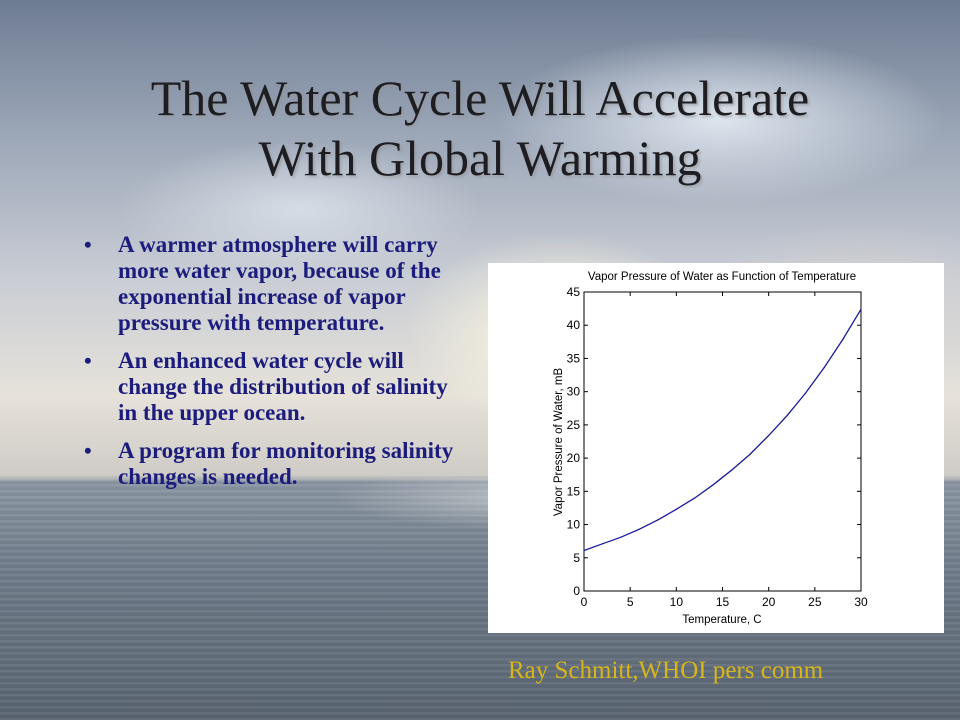 This screenshot has height=720, width=960. What do you see at coordinates (576, 591) in the screenshot?
I see `y-tick-label: 0` at bounding box center [576, 591].